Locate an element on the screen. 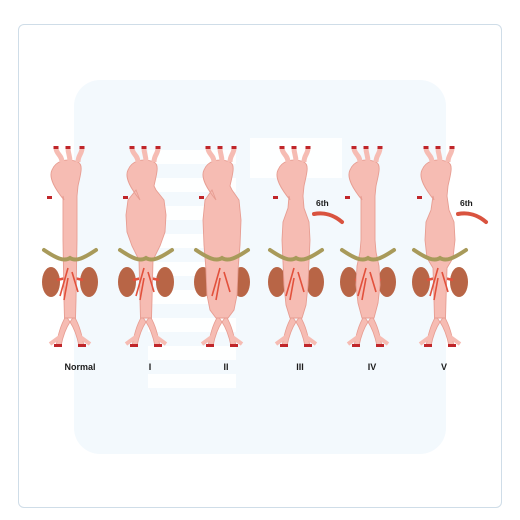 The image size is (520, 520). aorta-illustration-normal is located at coordinates (70, 246).